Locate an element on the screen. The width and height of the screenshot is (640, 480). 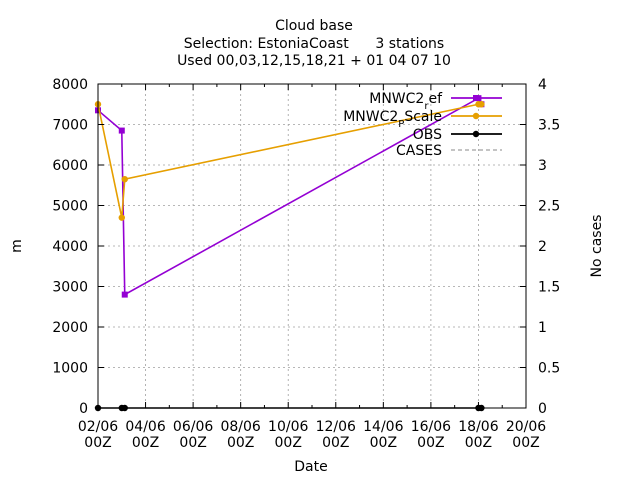
x-tick-label-day: 02/06 is located at coordinates (98, 427).